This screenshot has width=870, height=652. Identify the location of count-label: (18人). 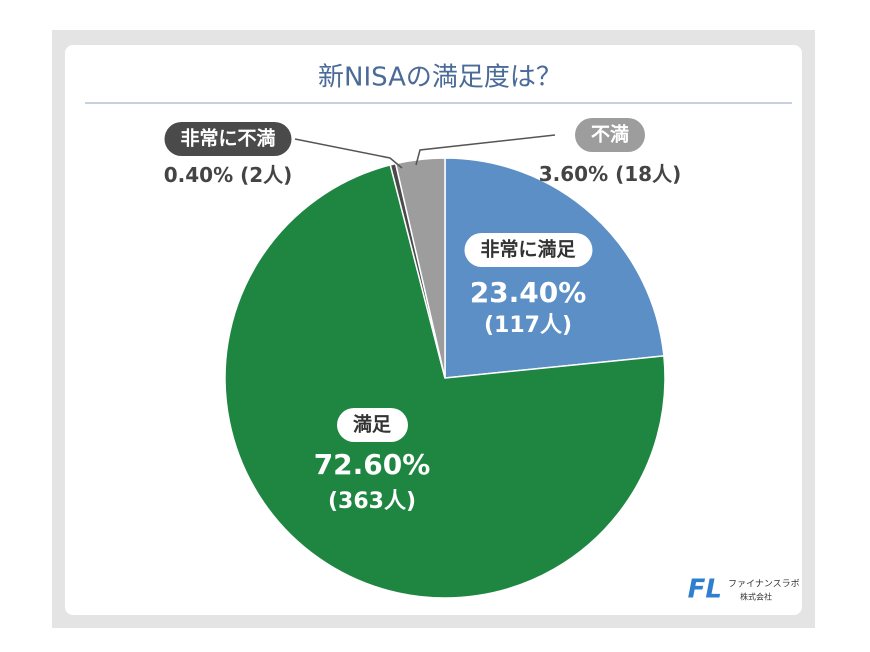
(648, 174).